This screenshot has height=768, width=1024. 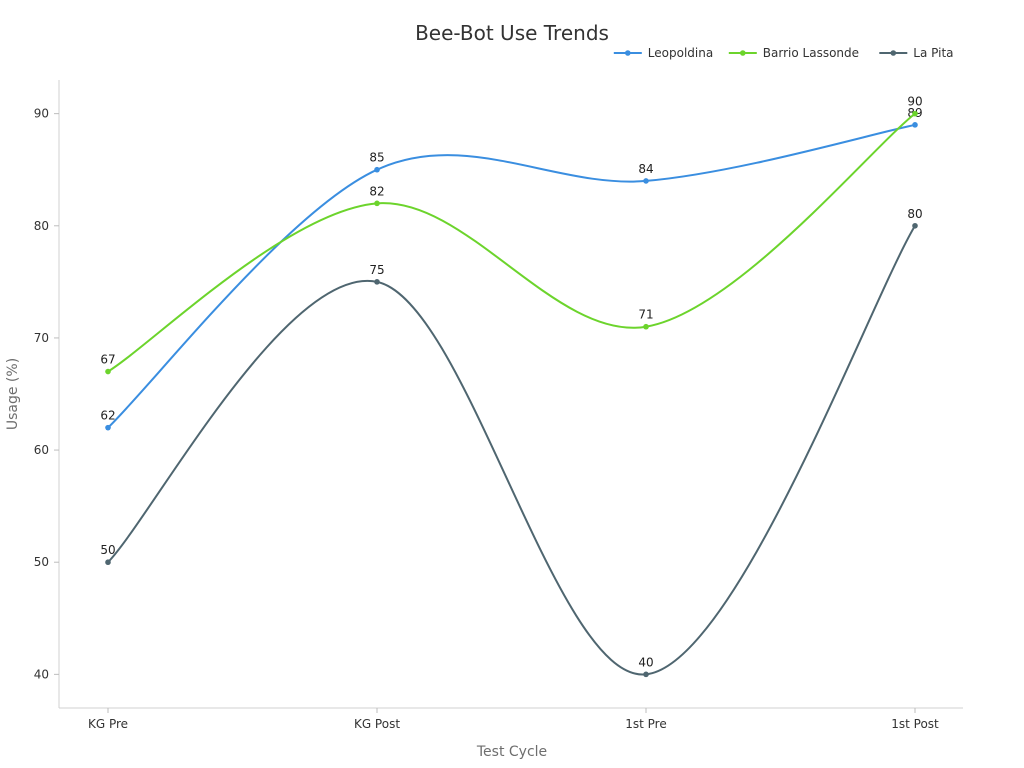 What do you see at coordinates (511, 752) in the screenshot?
I see `x-axis-title: Test Cycle` at bounding box center [511, 752].